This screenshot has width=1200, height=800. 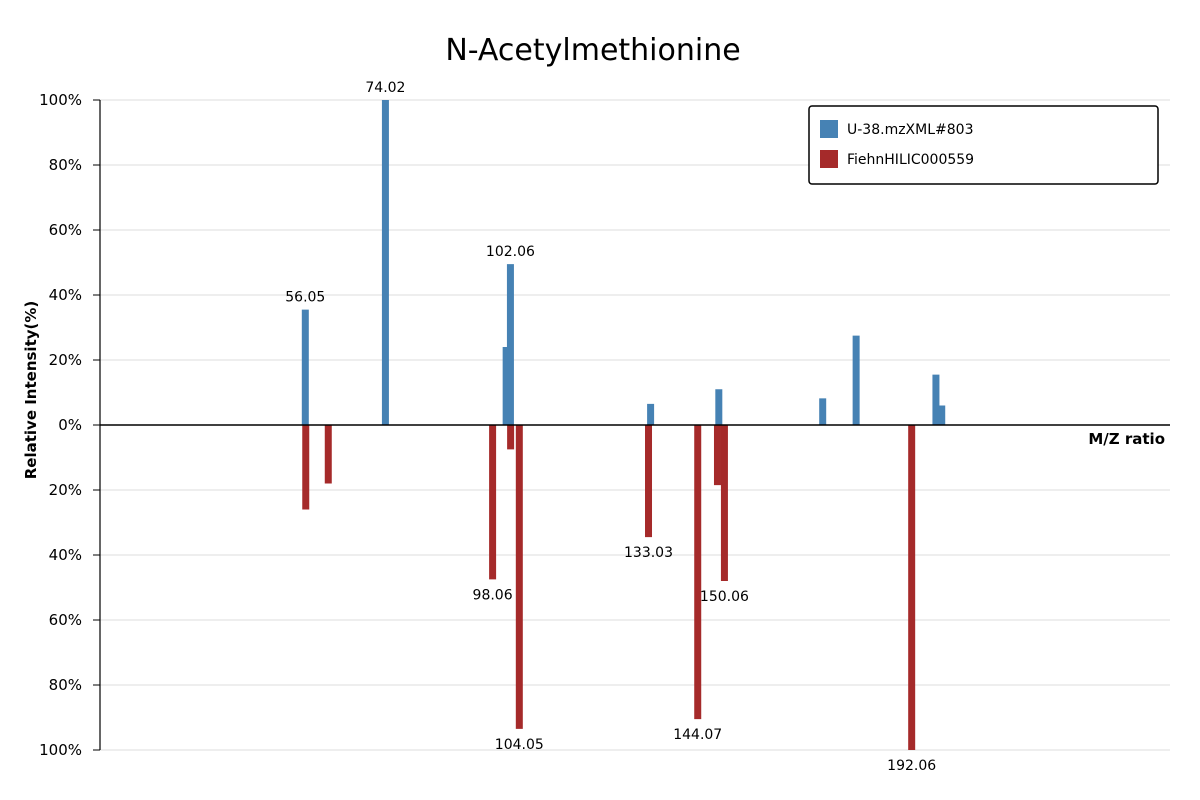 What do you see at coordinates (493, 595) in the screenshot?
I see `peak-label: 98.06` at bounding box center [493, 595].